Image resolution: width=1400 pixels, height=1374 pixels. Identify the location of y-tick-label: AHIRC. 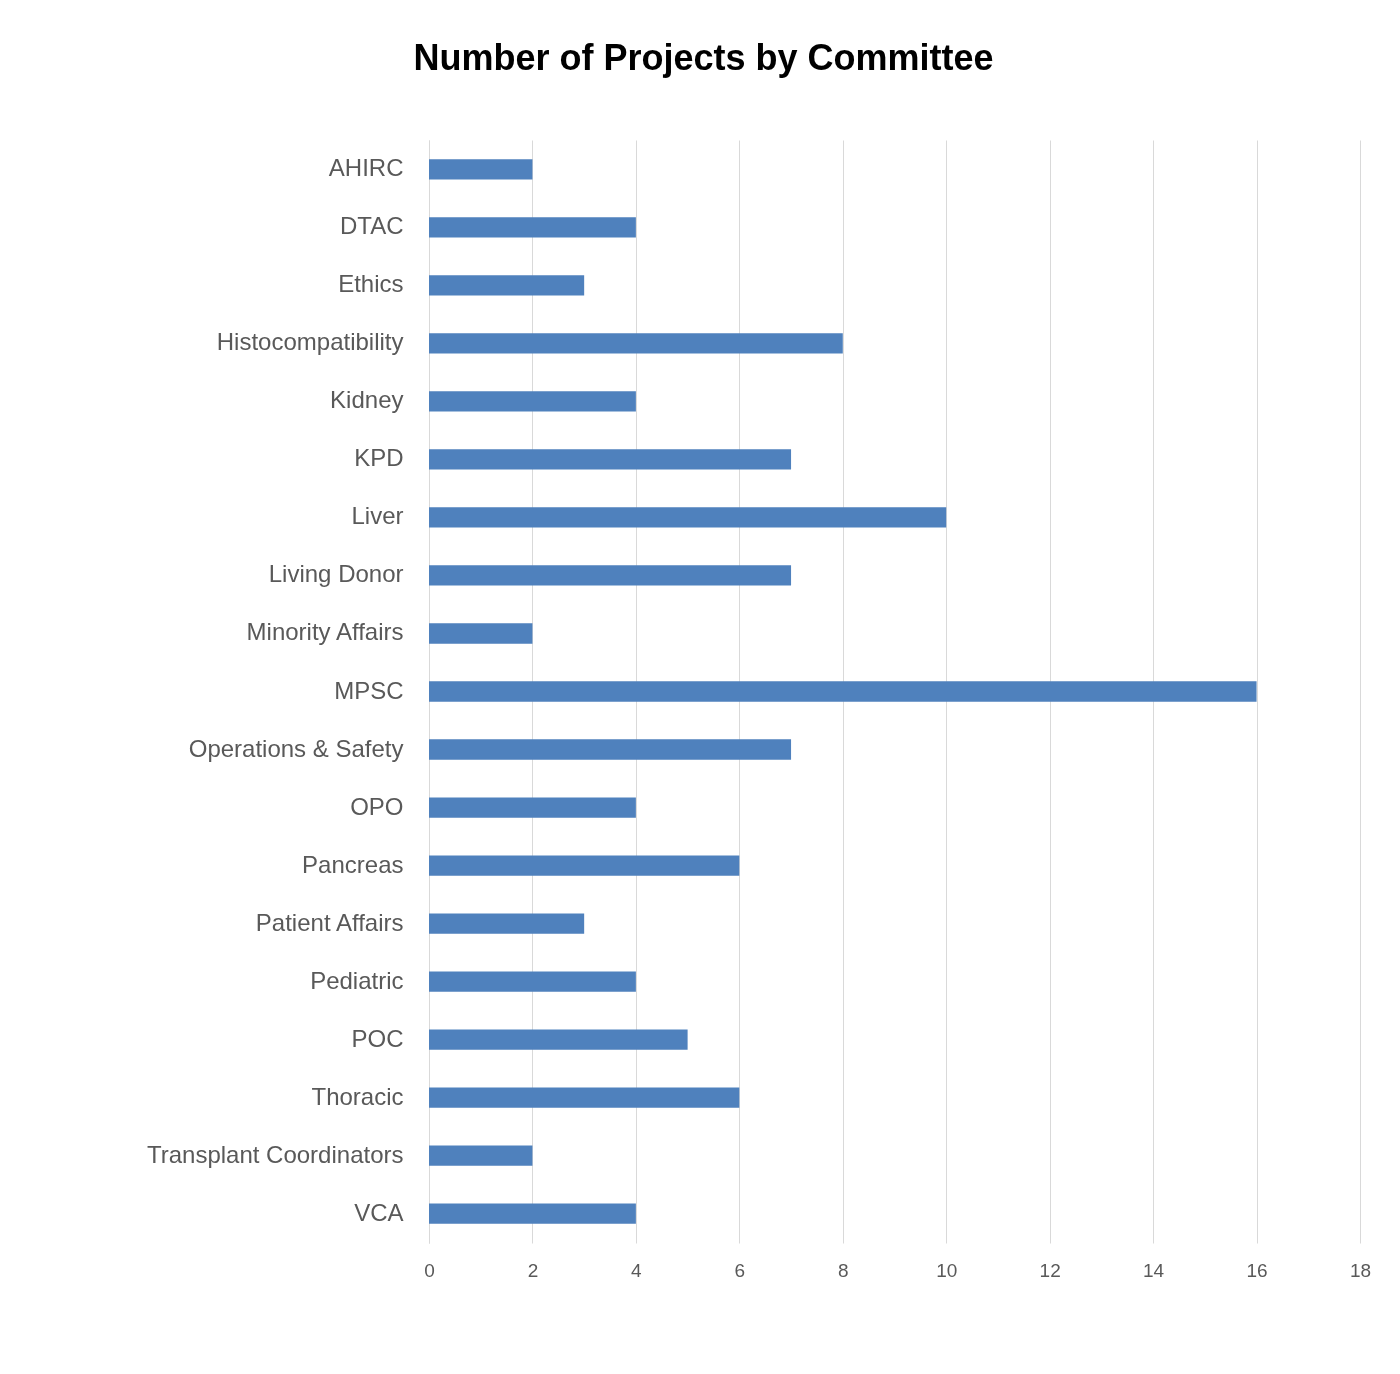
(366, 168).